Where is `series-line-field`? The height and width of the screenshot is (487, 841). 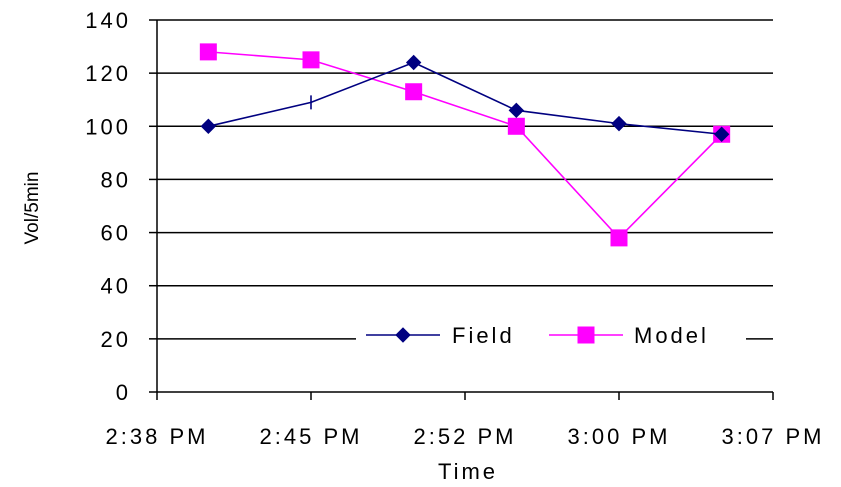
series-line-field is located at coordinates (465, 98).